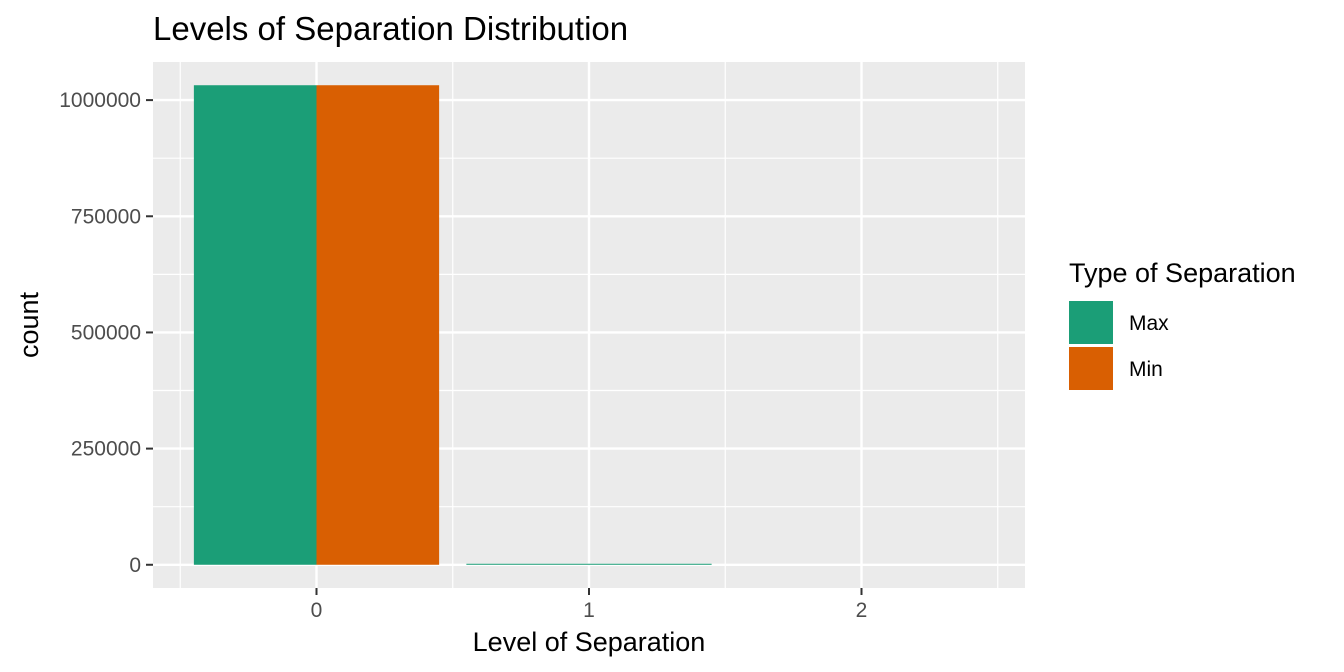 This screenshot has width=1344, height=672. Describe the element at coordinates (1146, 369) in the screenshot. I see `legend-label-min: Min` at that location.